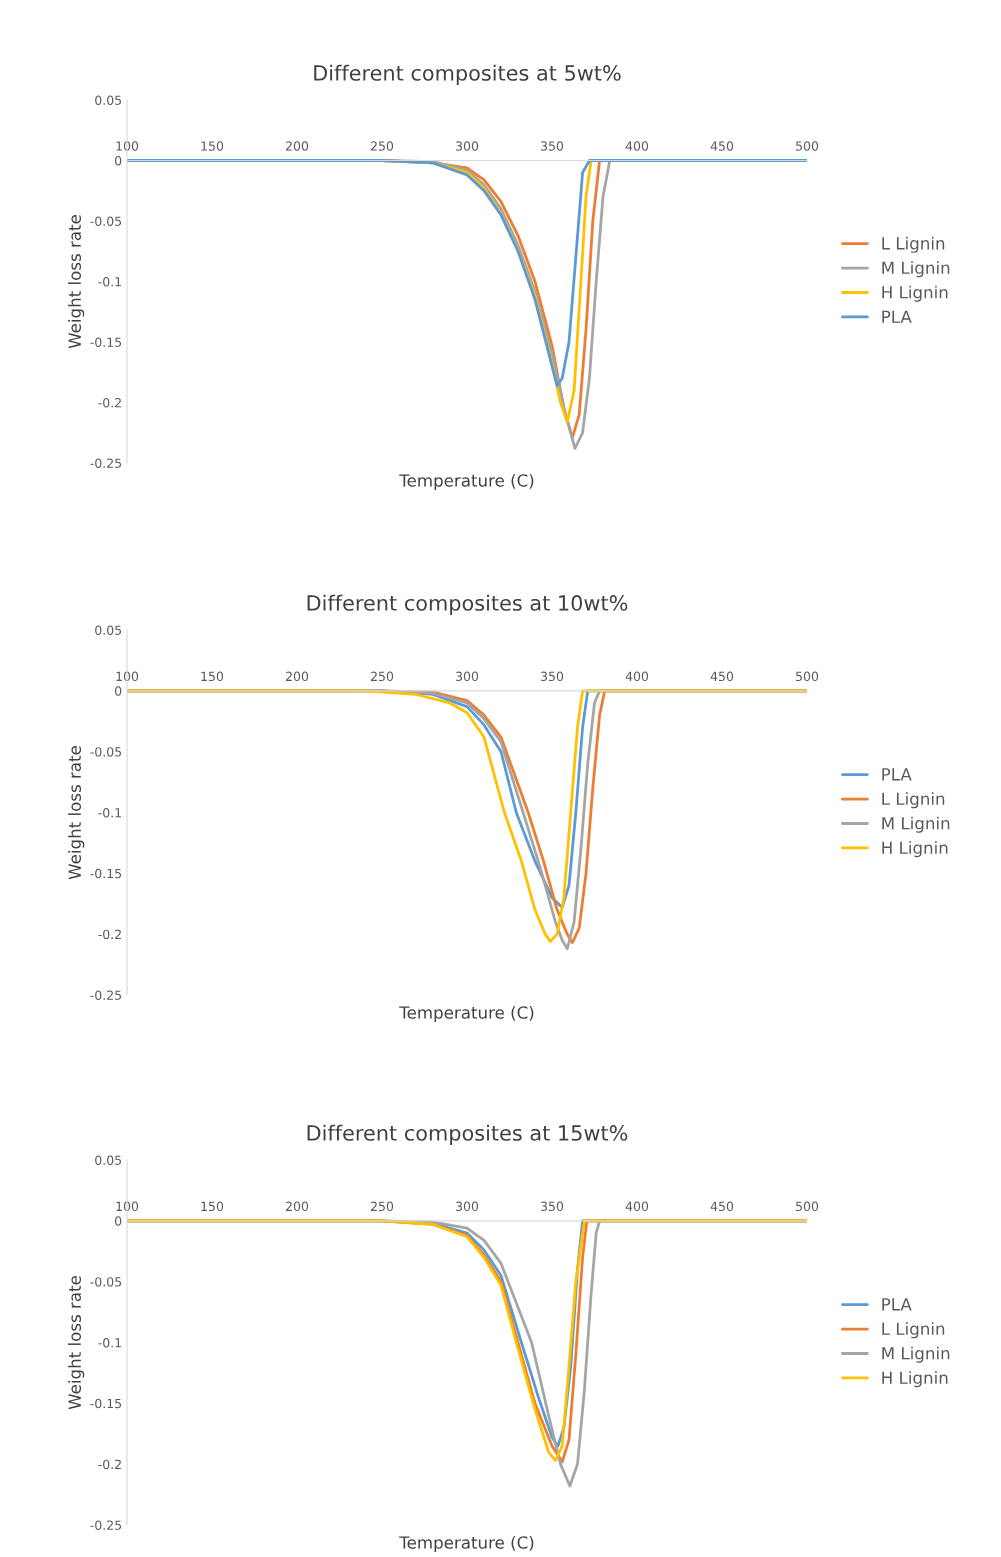  What do you see at coordinates (467, 1134) in the screenshot?
I see `chart-title: Different composites at 15wt%` at bounding box center [467, 1134].